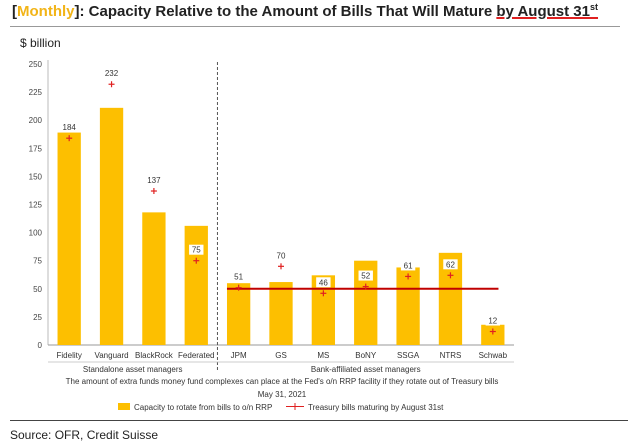 This screenshot has width=640, height=447. I want to click on data-label-ssga: 61, so click(408, 265).